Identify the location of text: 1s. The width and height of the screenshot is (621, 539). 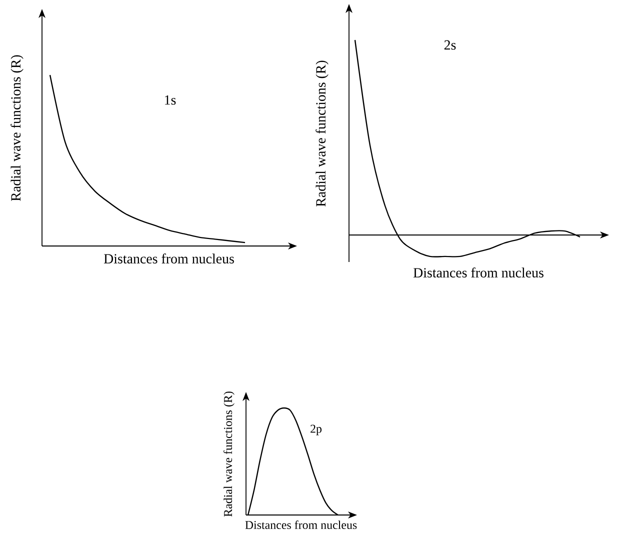
(170, 100).